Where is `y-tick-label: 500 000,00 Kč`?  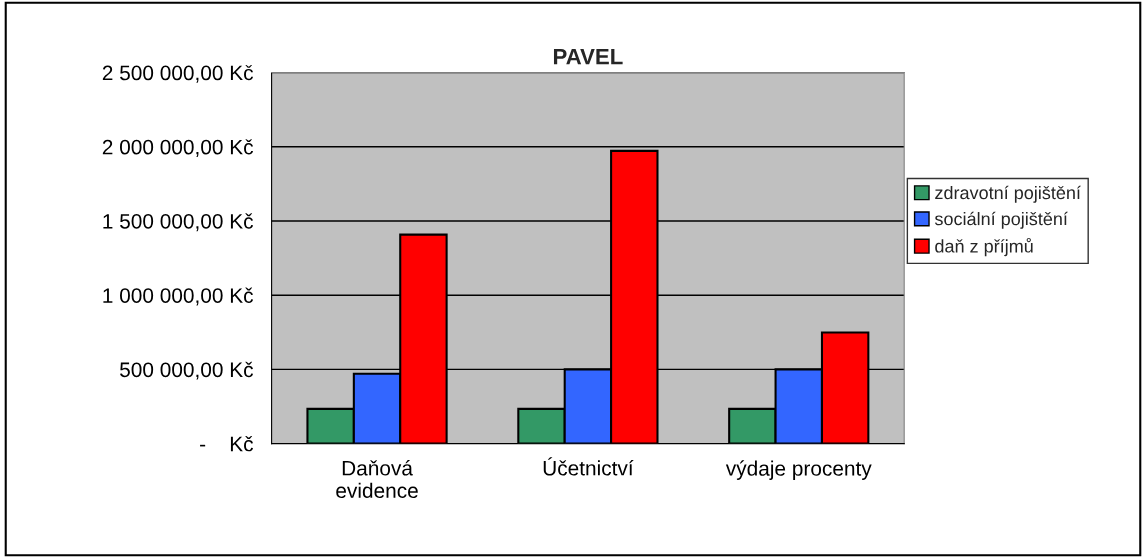
y-tick-label: 500 000,00 Kč is located at coordinates (187, 370).